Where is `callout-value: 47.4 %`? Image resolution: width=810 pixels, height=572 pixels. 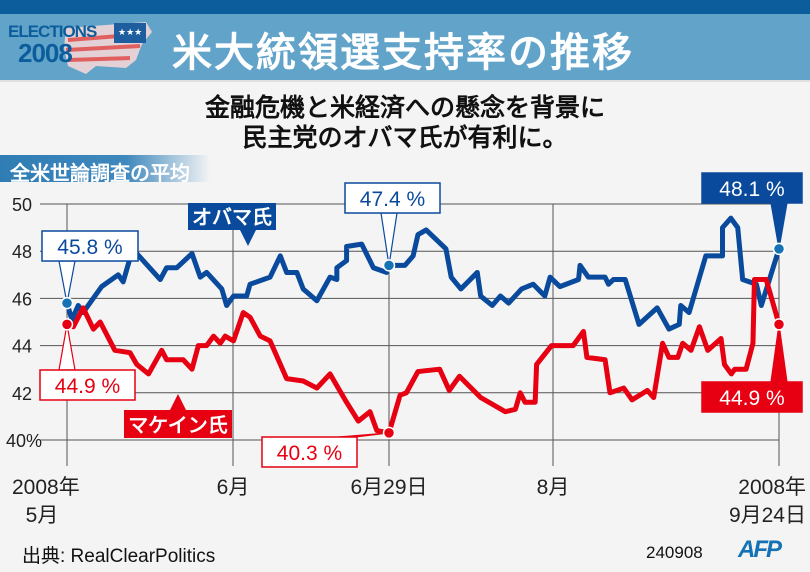 callout-value: 47.4 % is located at coordinates (392, 199).